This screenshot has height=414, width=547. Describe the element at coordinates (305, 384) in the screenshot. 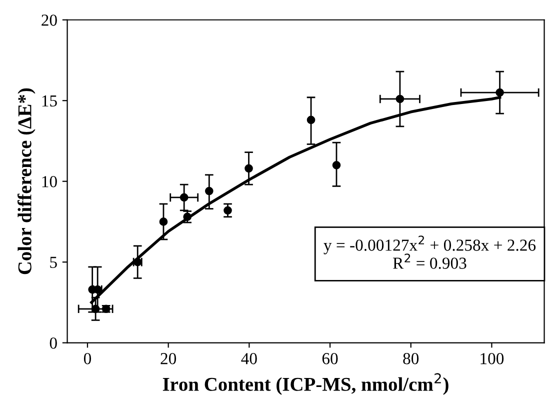

I see `x-axis-title: Iron Content (ICP-MS, nmol/cm$^{2}$)` at that location.